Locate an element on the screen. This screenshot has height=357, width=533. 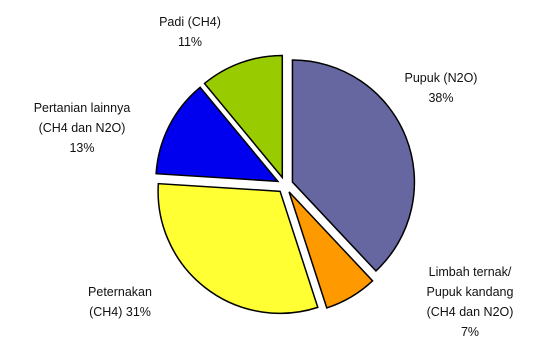
slice-label-4: Pertanian lainnya (CH4 dan N2O) 13% is located at coordinates (82, 128).